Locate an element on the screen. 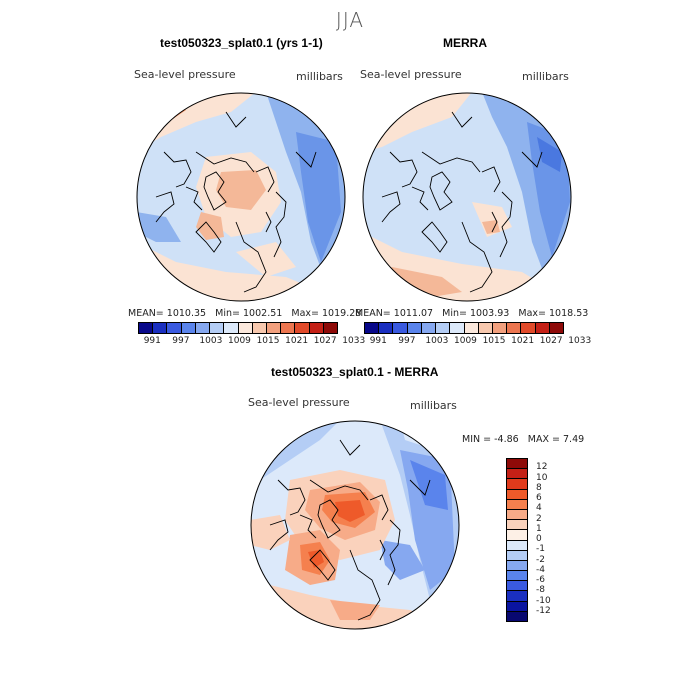  diff-stats: MIN = -4.86 MAX = 7.49 is located at coordinates (523, 439).